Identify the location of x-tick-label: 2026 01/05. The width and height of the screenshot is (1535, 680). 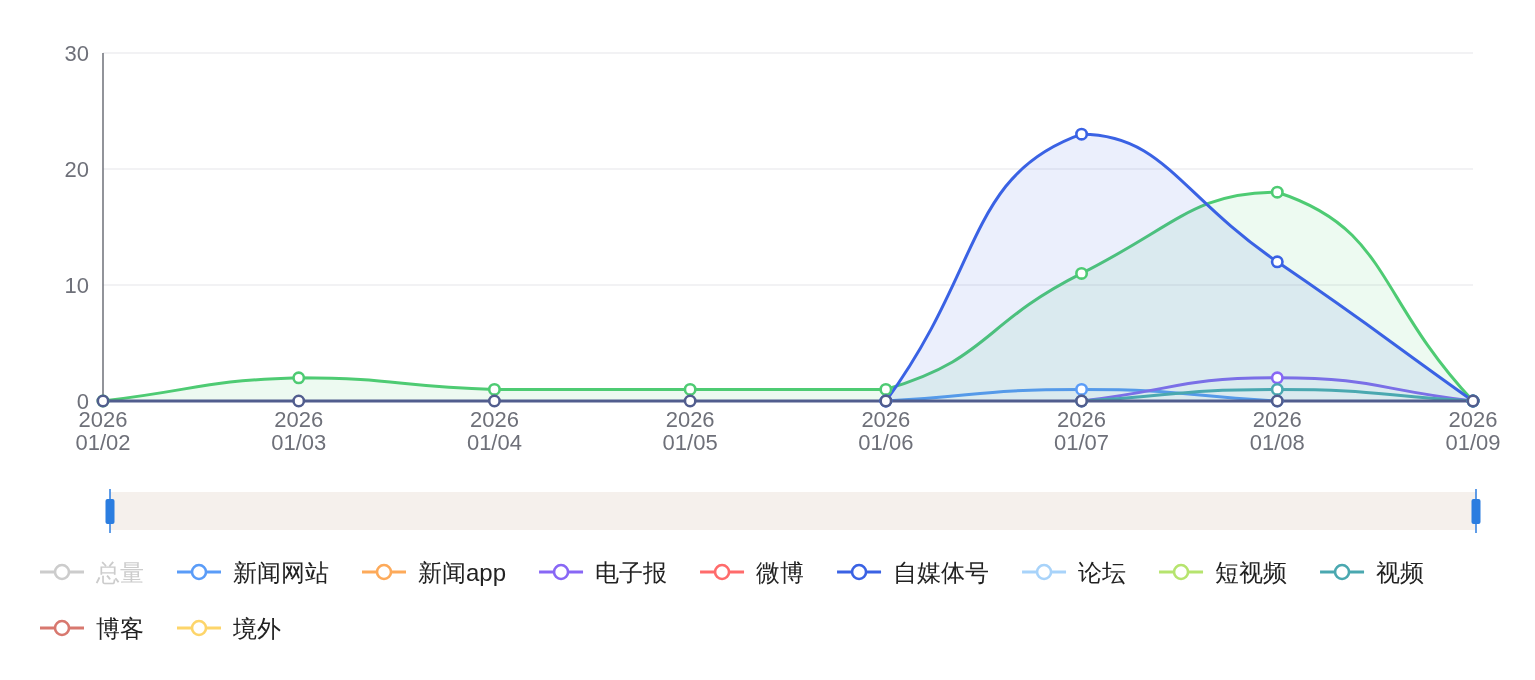
(690, 431).